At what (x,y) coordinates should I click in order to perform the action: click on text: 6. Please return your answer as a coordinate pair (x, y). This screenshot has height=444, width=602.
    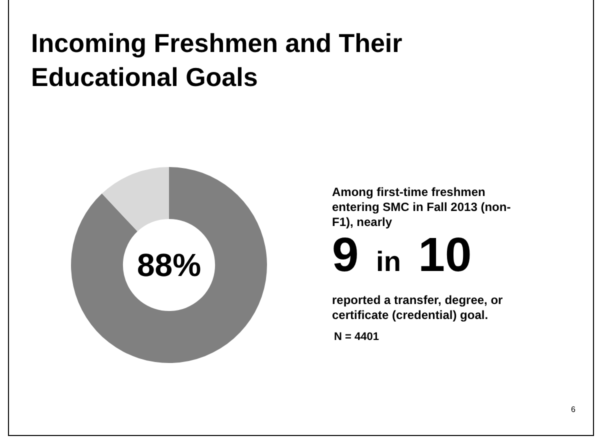
    Looking at the image, I should click on (573, 409).